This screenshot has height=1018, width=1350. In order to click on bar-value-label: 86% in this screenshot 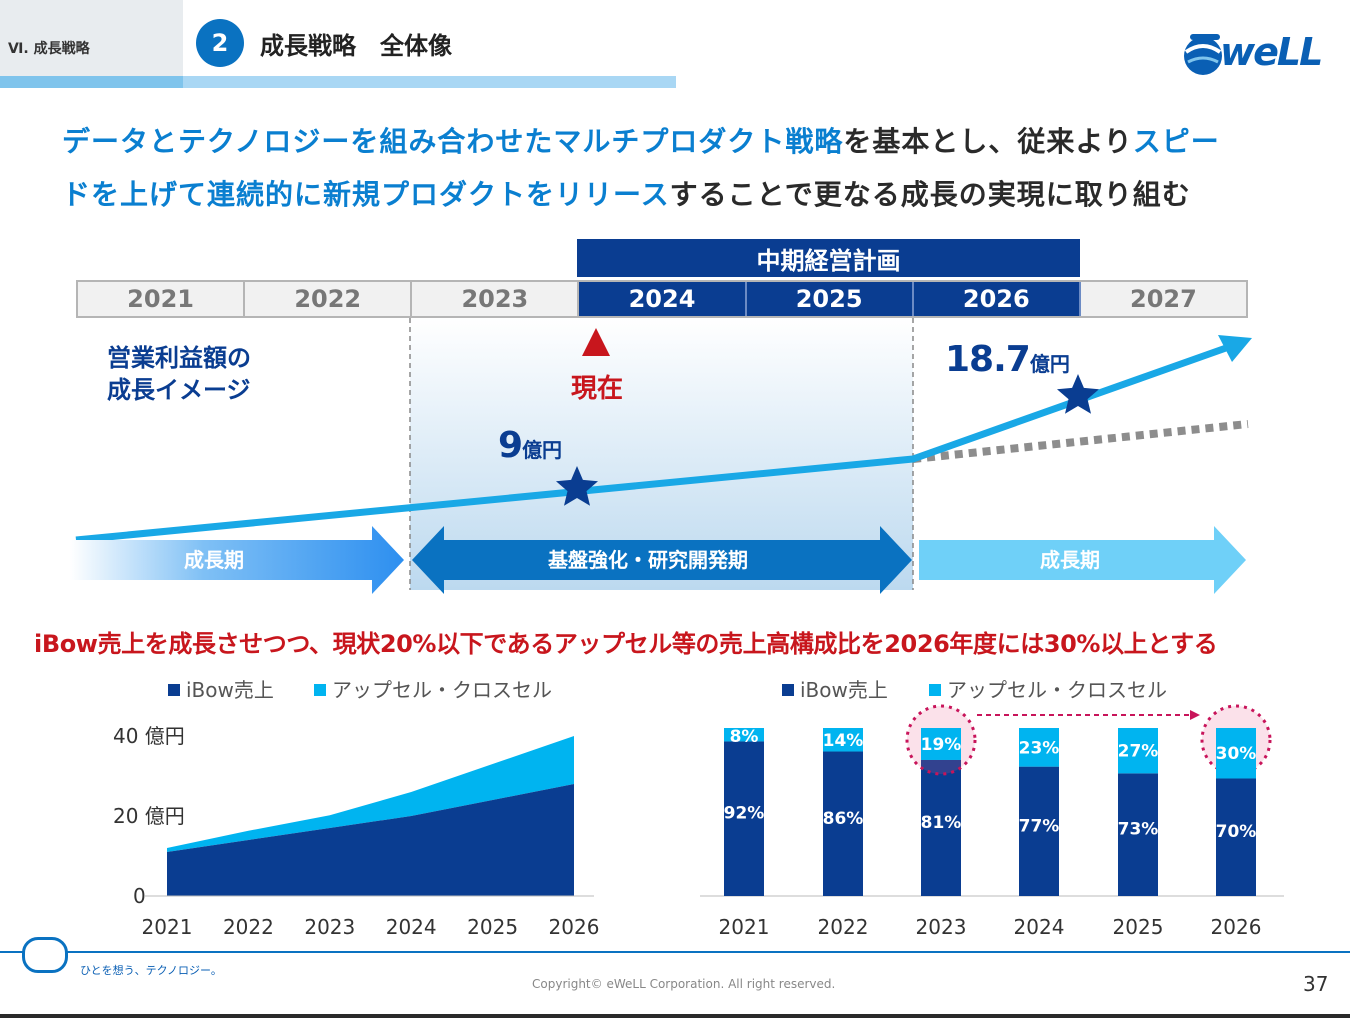, I will do `click(843, 819)`.